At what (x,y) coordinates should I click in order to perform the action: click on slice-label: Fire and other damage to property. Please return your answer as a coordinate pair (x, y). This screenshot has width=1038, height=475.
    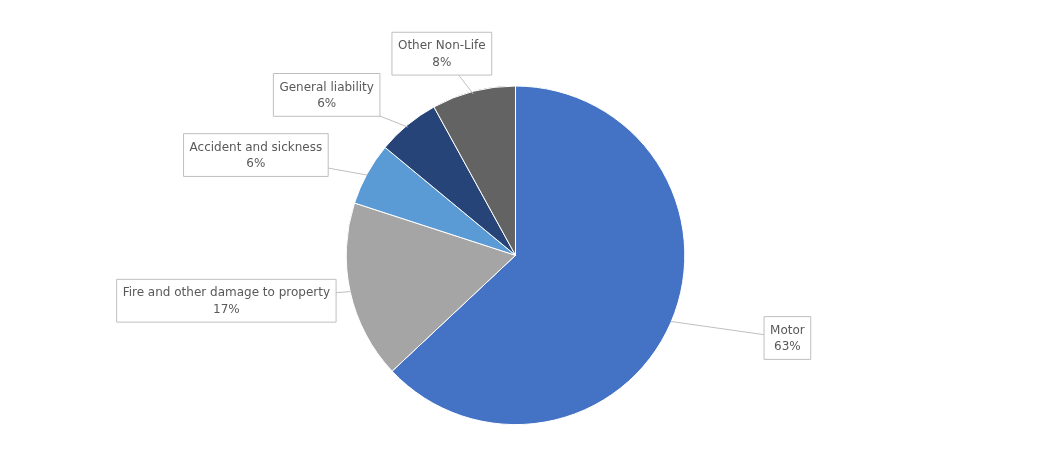
    Looking at the image, I should click on (226, 292).